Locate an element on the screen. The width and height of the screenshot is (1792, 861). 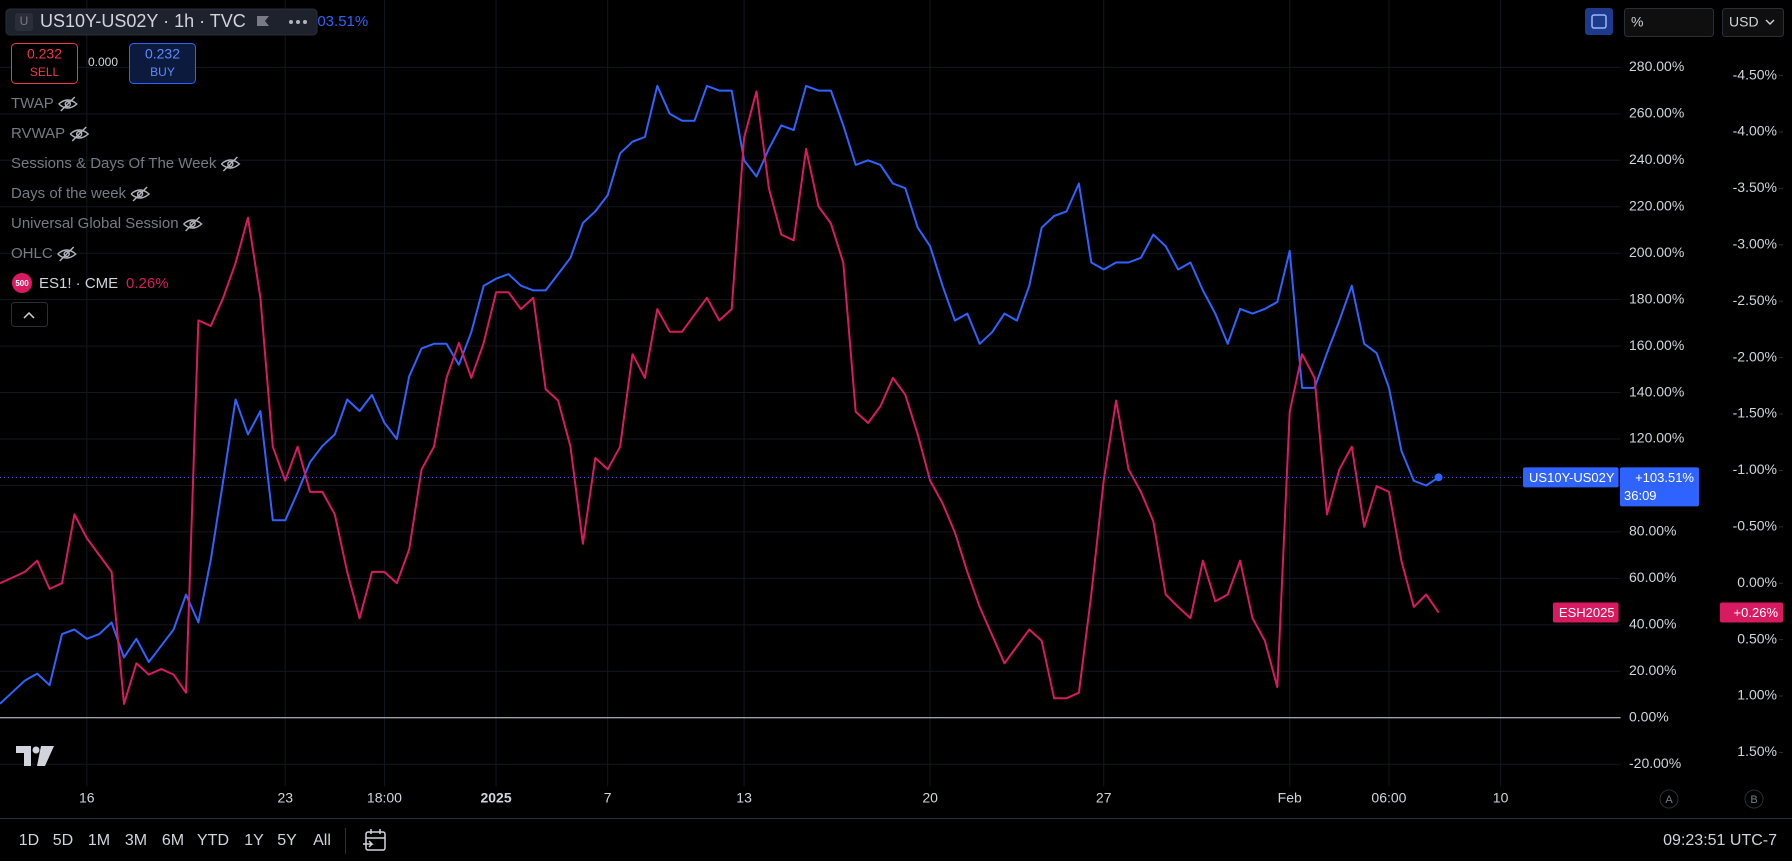
x-tick-label: 2025 is located at coordinates (495, 798).